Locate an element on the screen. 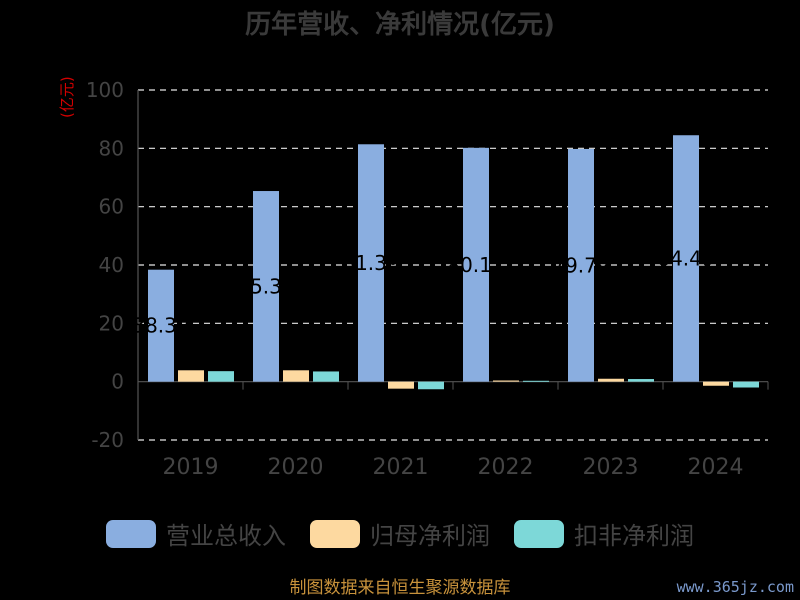 The width and height of the screenshot is (800, 600). bar-data-label: 65.36 is located at coordinates (265, 286).